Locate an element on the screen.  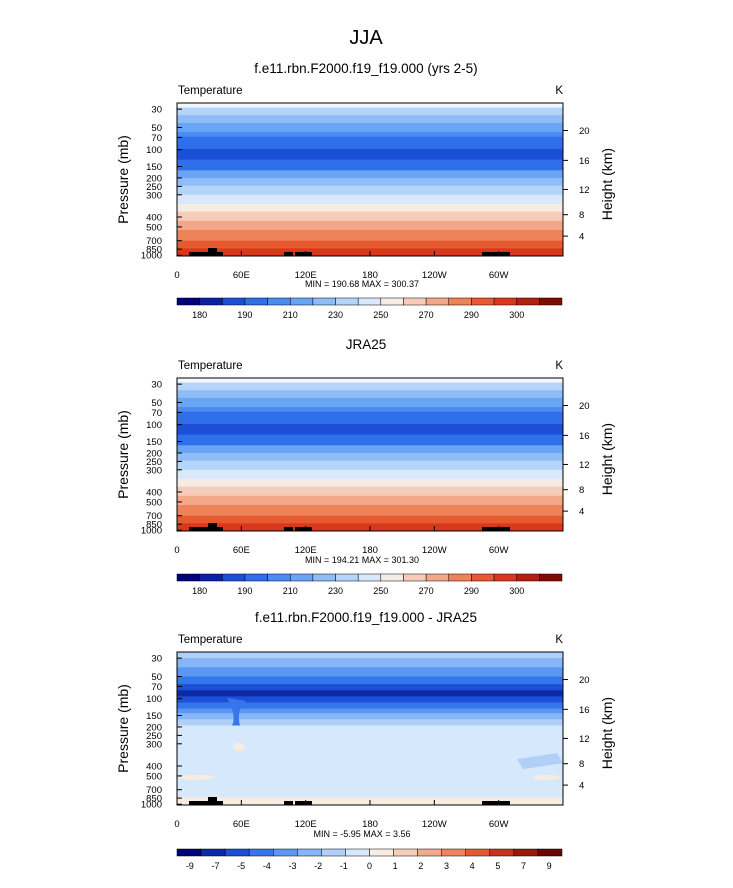
stats-label: MIN = 194.21 MAX = 301.30 is located at coordinates (362, 560).